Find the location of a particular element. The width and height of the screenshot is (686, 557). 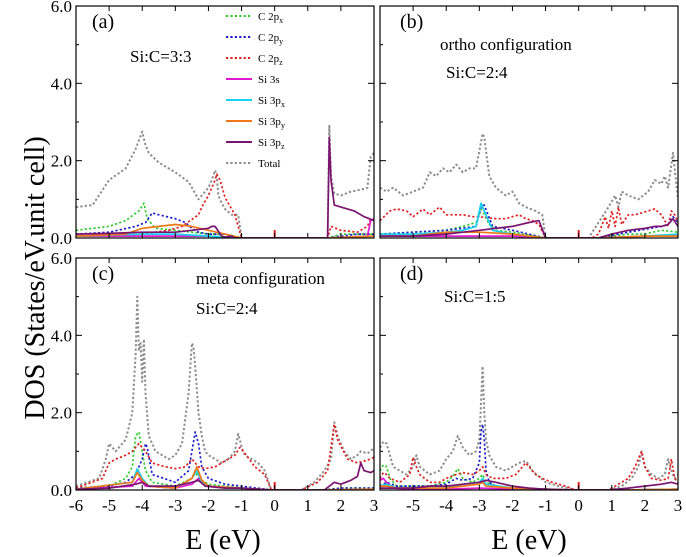

panel-annotation: meta configuration is located at coordinates (260, 278).